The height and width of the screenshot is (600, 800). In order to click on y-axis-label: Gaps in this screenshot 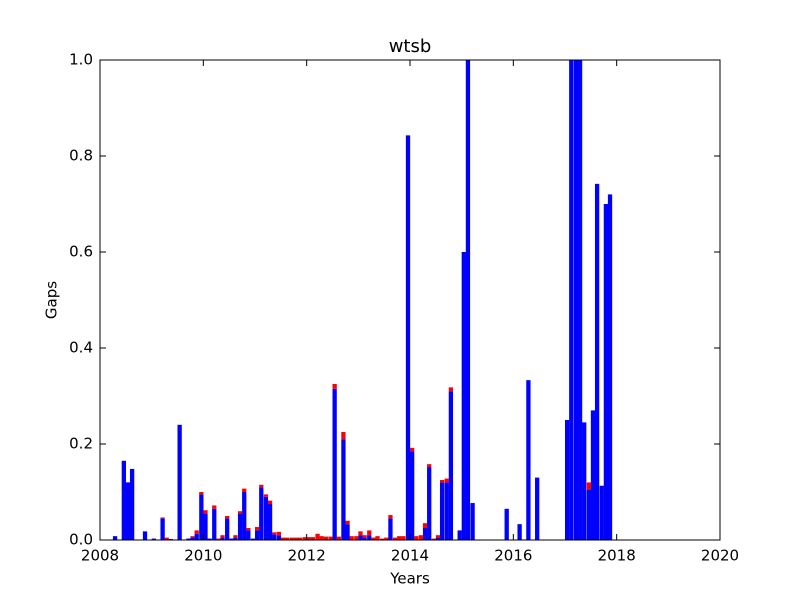, I will do `click(52, 300)`.